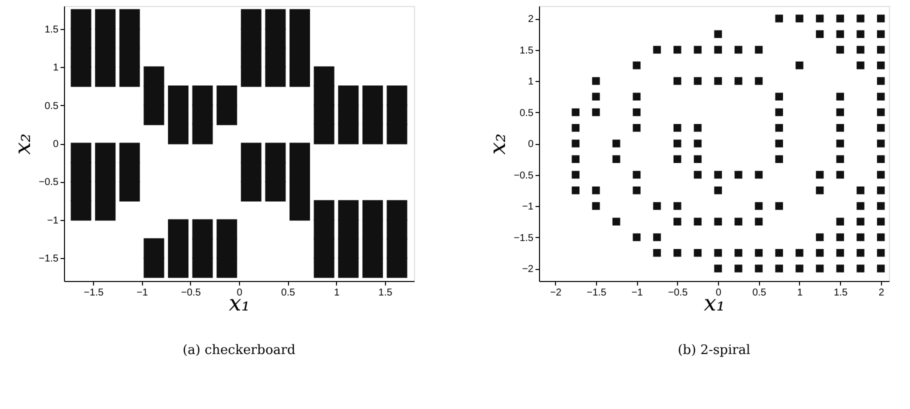 Image resolution: width=910 pixels, height=409 pixels. Describe the element at coordinates (239, 350) in the screenshot. I see `text: (a) checkerboard` at that location.